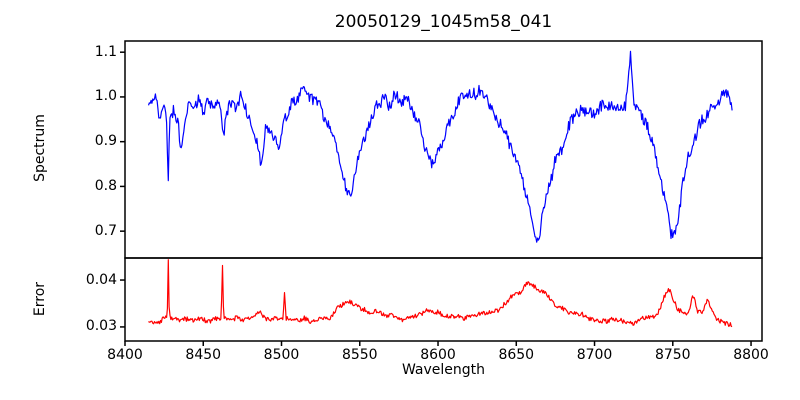  Describe the element at coordinates (101, 326) in the screenshot. I see `error-ytick-label: 0.03` at that location.